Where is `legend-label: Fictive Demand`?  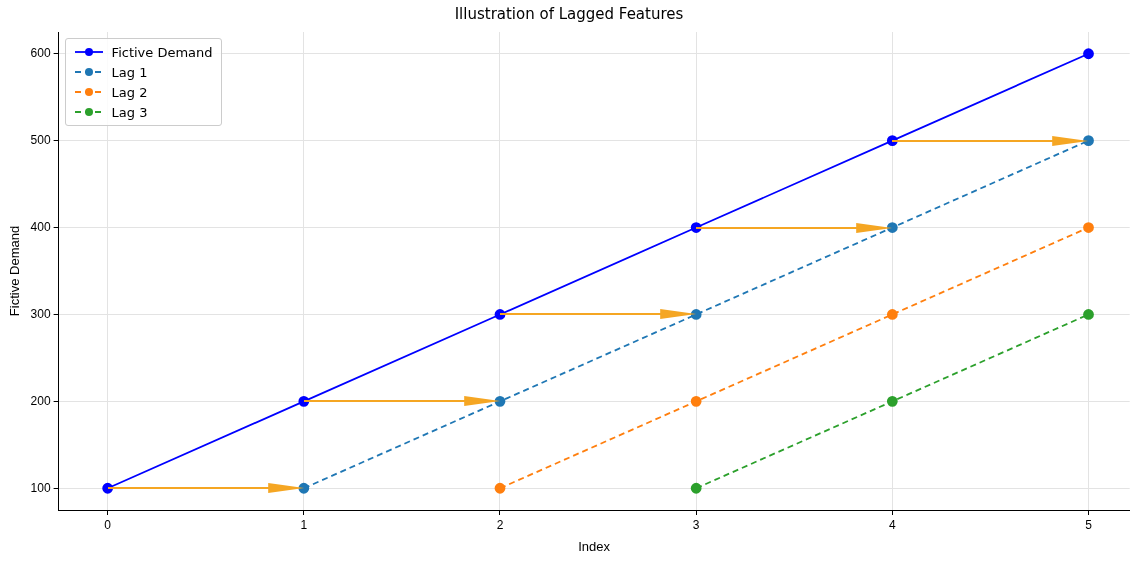 legend-label: Fictive Demand is located at coordinates (162, 52).